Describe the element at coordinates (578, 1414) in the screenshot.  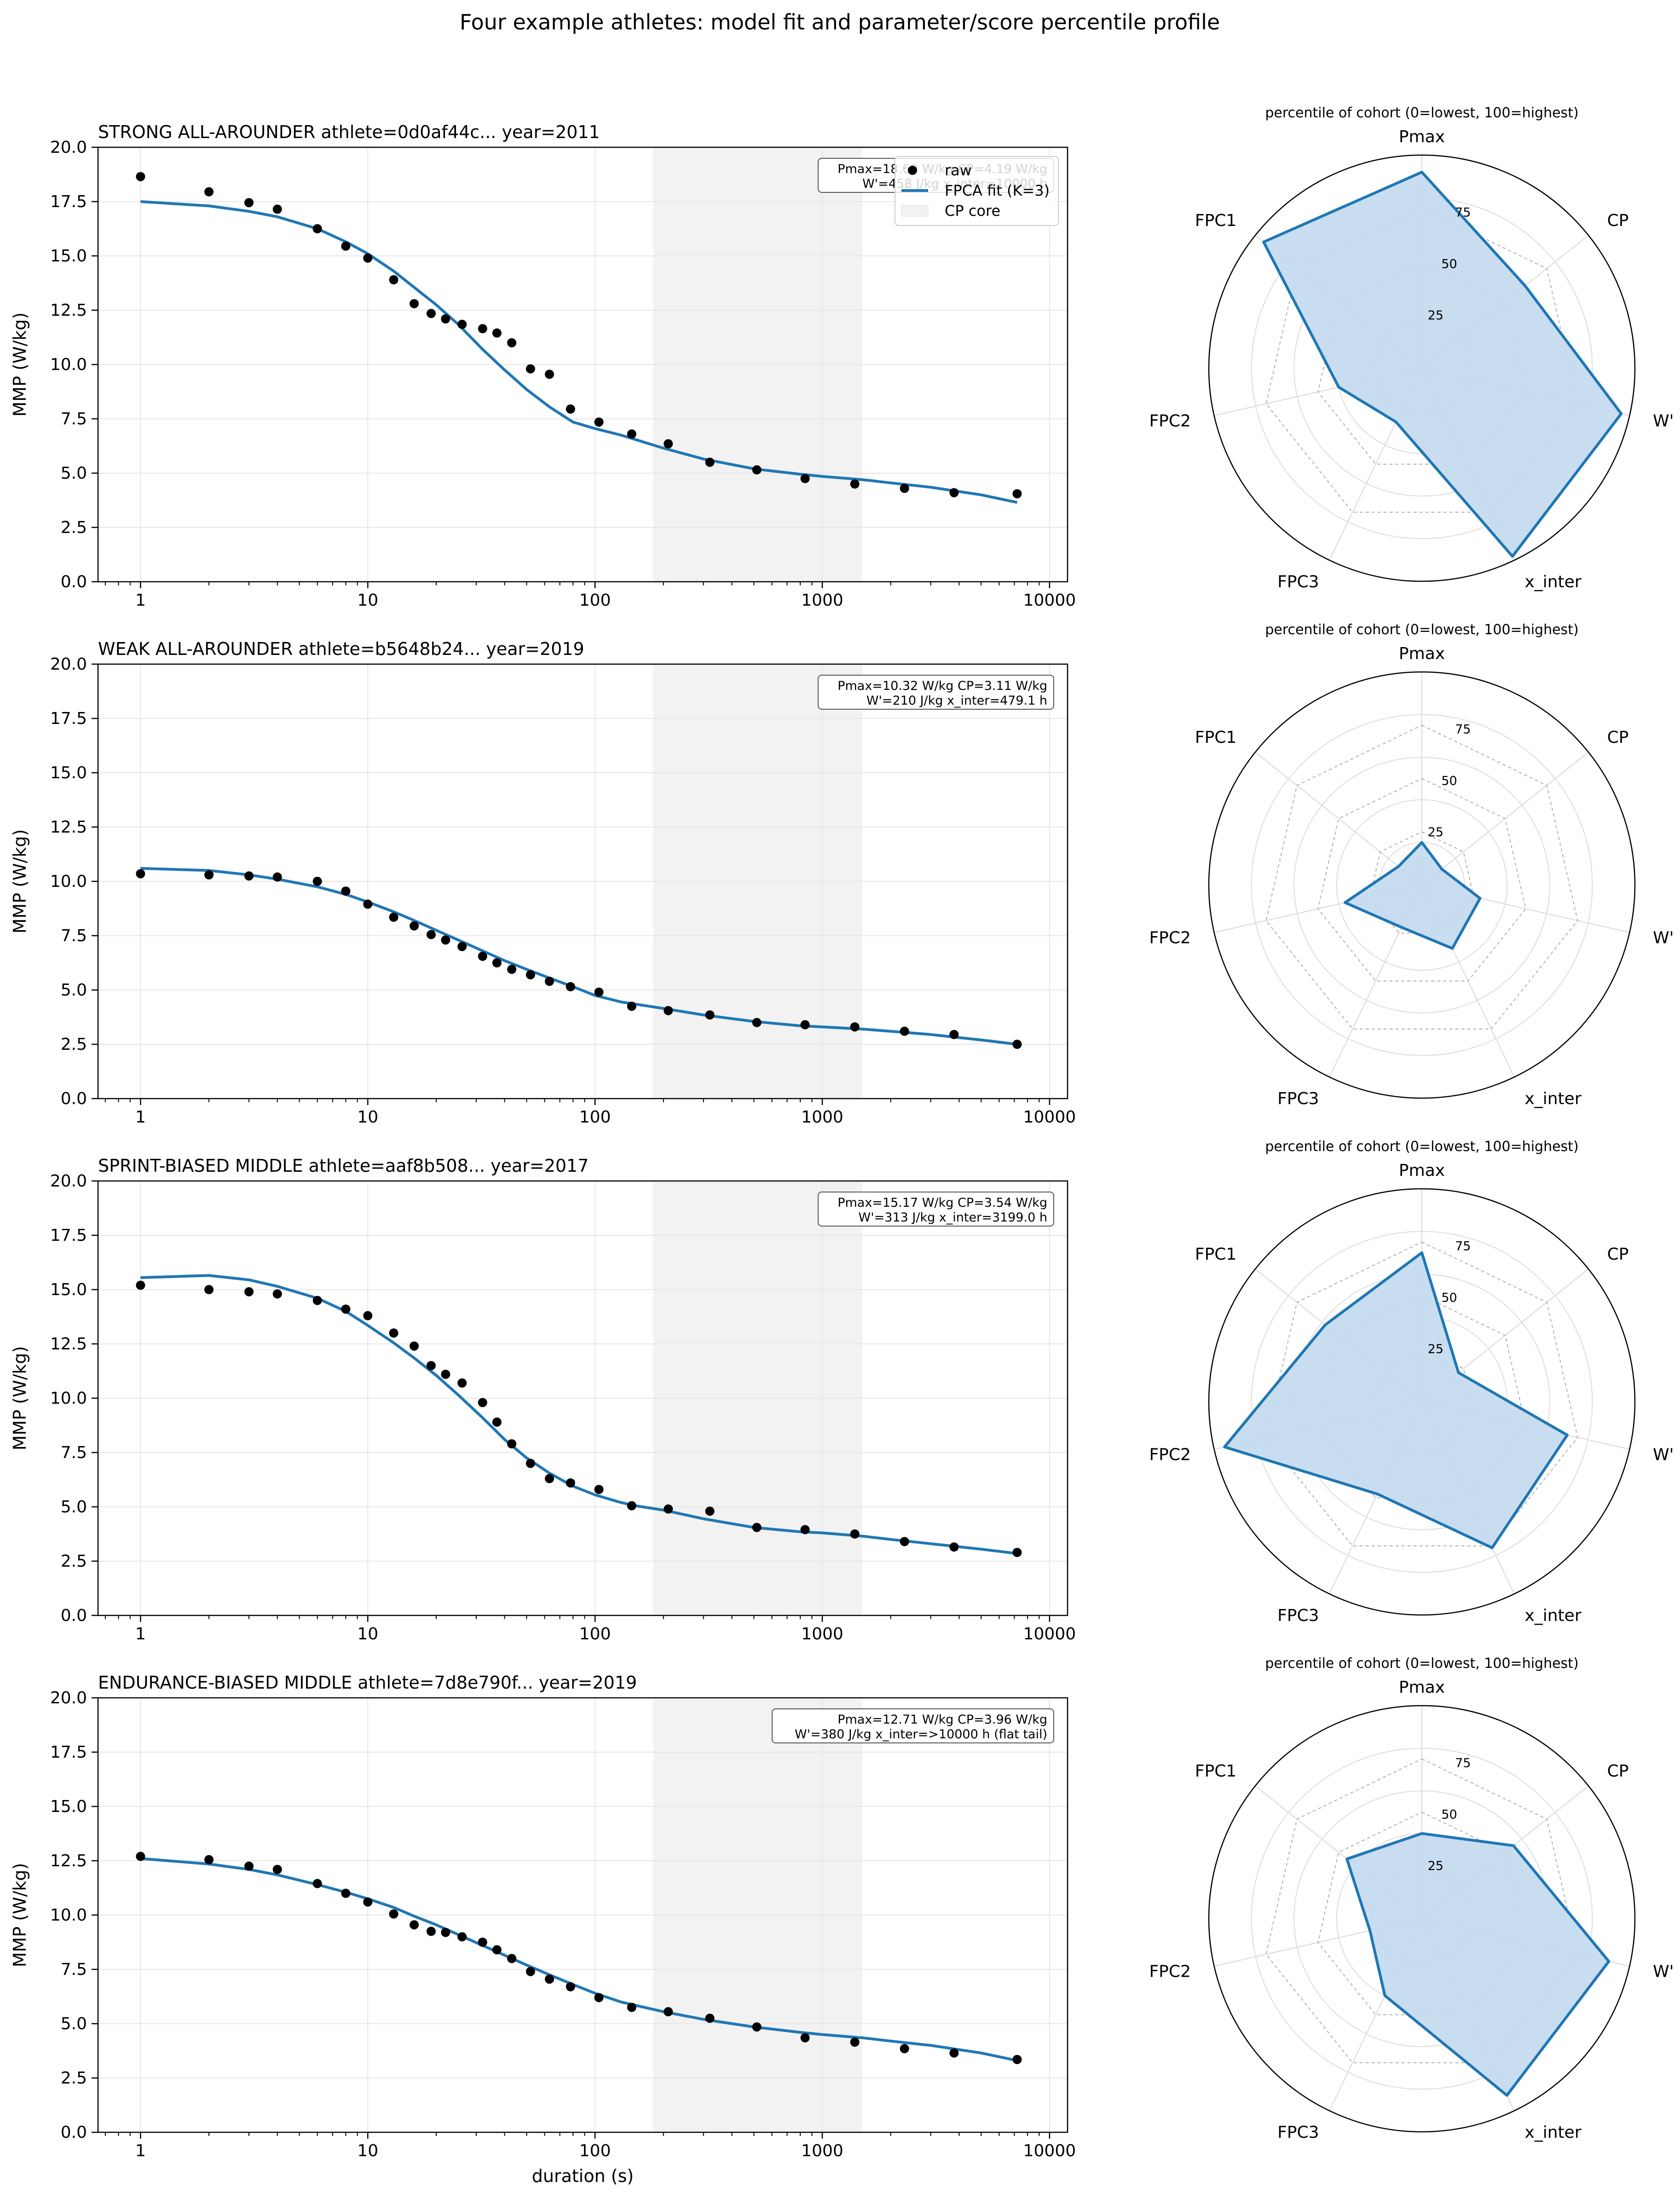
I see `fpca-fit-line` at that location.